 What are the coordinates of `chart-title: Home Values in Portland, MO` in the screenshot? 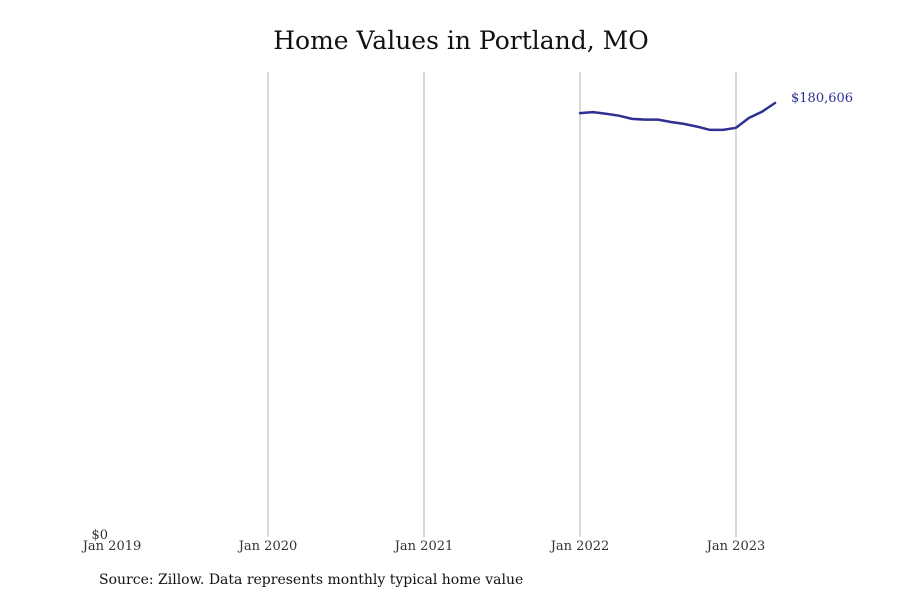 It's located at (461, 40).